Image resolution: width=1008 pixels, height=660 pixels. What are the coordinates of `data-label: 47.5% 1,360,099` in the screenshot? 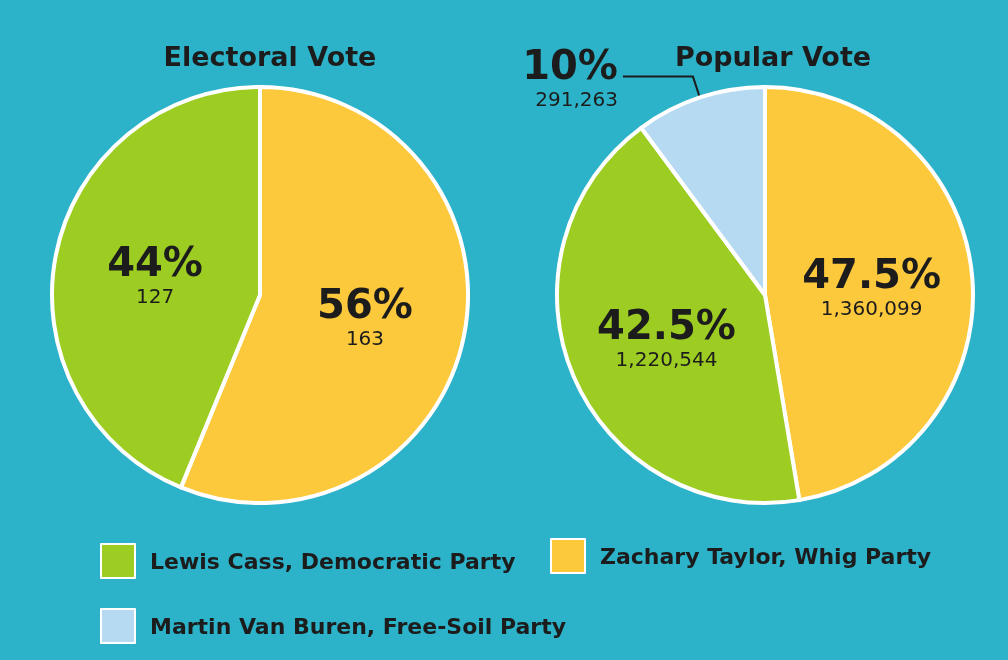 It's located at (872, 286).